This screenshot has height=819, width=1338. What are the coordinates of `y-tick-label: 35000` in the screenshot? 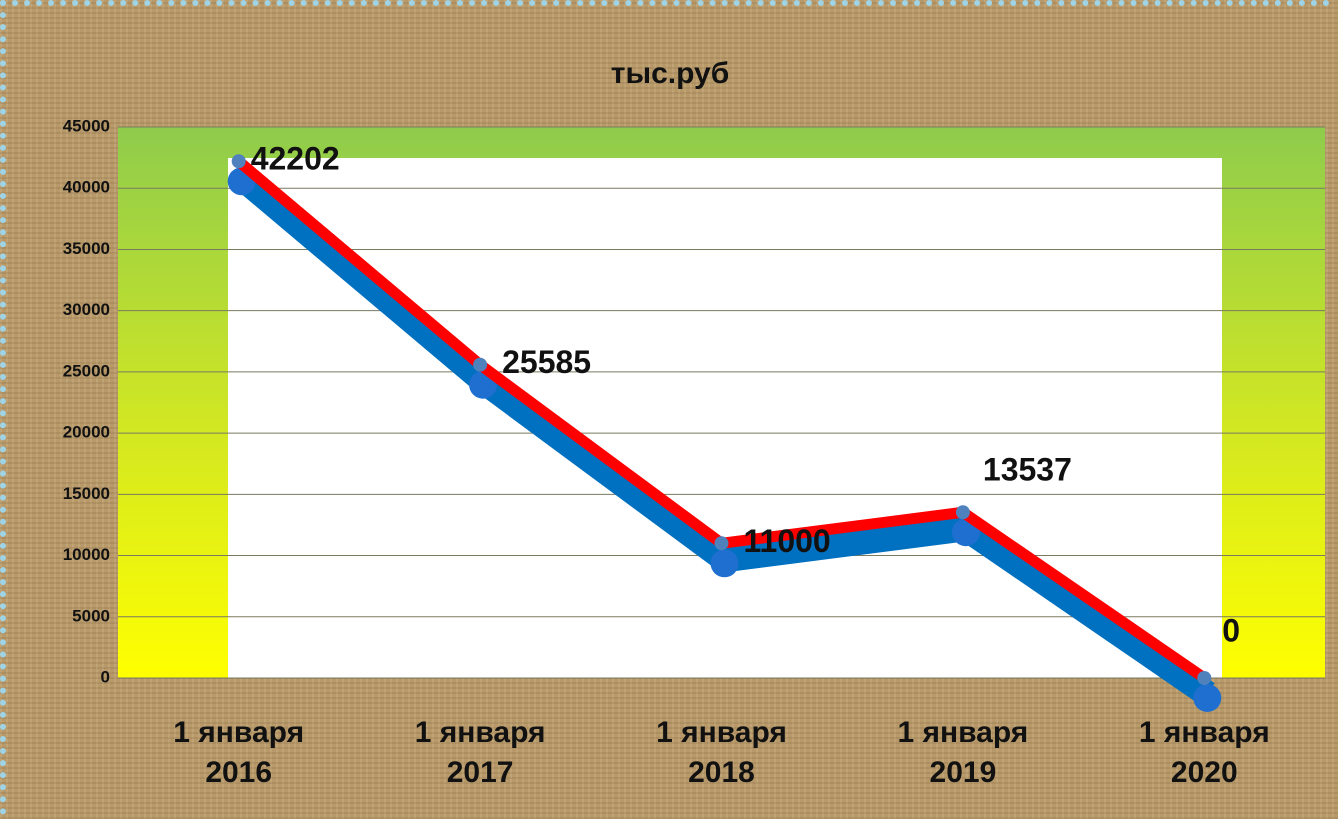 It's located at (86, 248).